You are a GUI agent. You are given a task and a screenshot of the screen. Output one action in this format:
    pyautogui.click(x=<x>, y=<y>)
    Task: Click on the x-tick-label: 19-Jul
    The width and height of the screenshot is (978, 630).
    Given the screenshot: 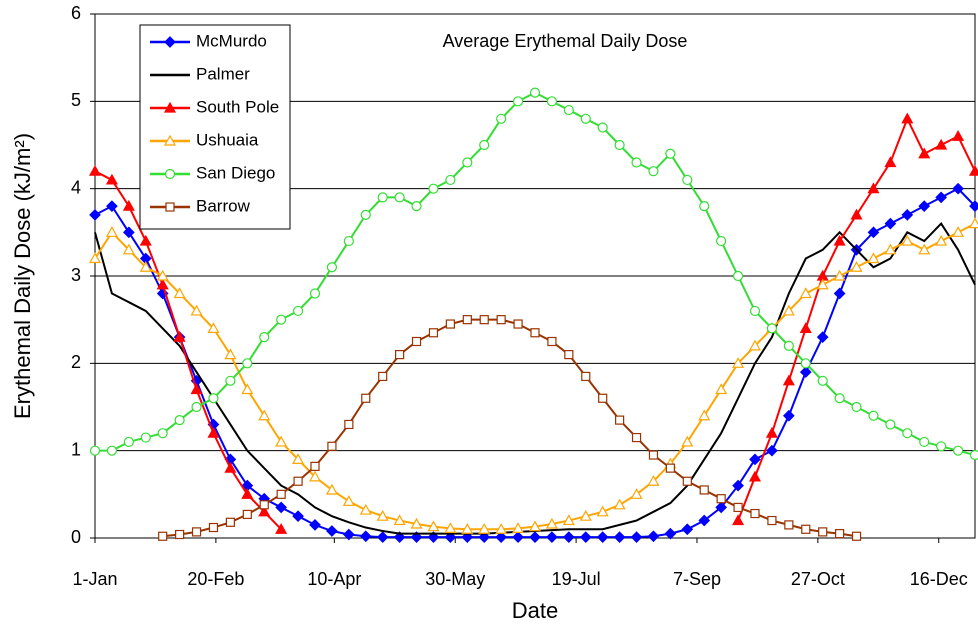 What is the action you would take?
    pyautogui.click(x=576, y=579)
    